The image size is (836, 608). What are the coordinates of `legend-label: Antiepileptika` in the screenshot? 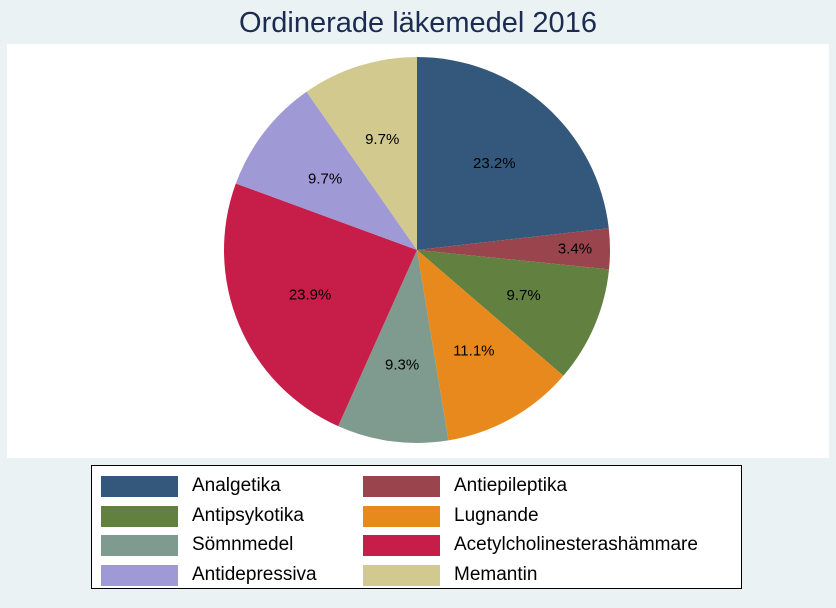 It's located at (511, 485).